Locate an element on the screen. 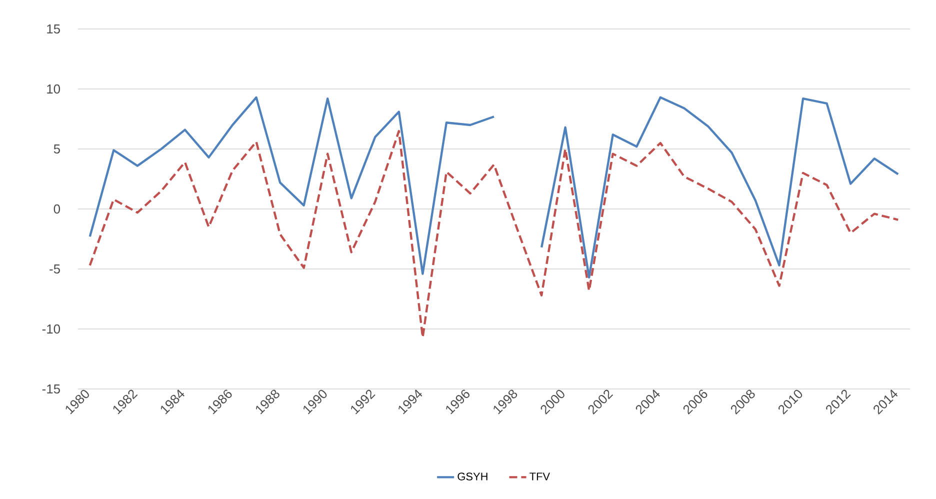  legend-label: GSYH is located at coordinates (473, 476).